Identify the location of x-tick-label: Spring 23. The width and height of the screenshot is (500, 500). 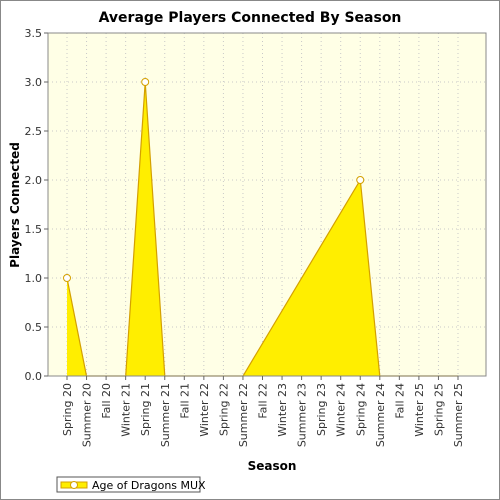
(321, 409).